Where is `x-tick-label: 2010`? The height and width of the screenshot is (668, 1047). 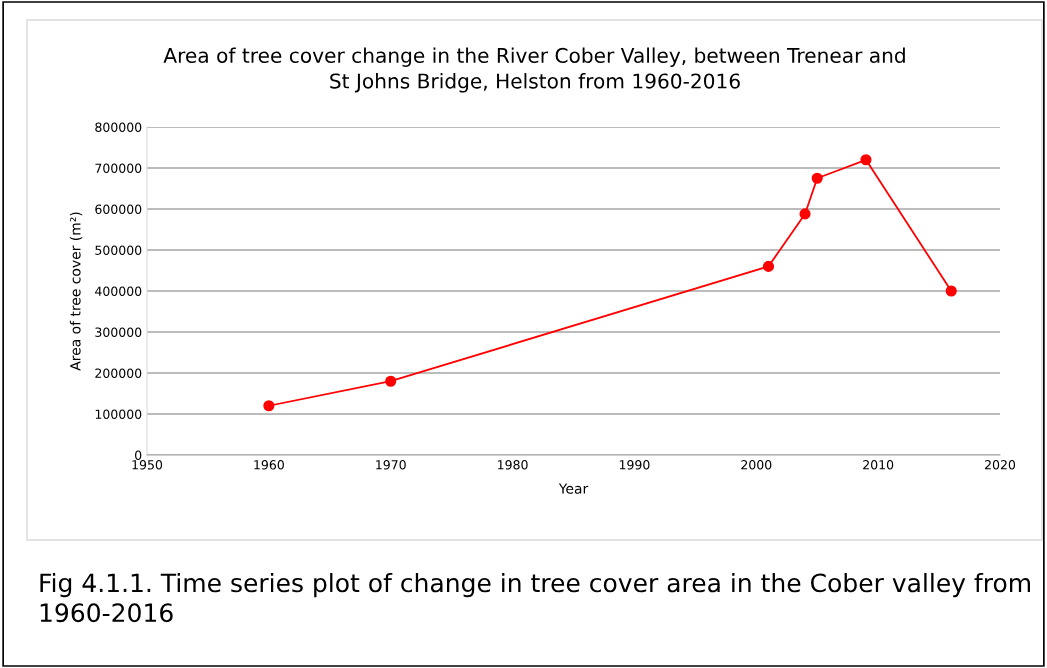 x-tick-label: 2010 is located at coordinates (878, 465).